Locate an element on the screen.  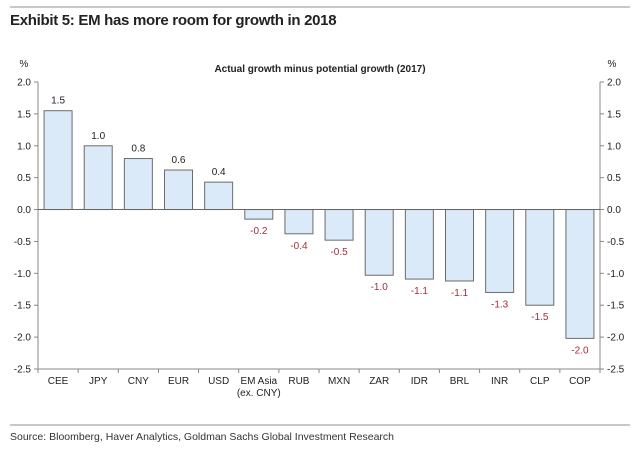
x-tick-label: COP is located at coordinates (580, 381).